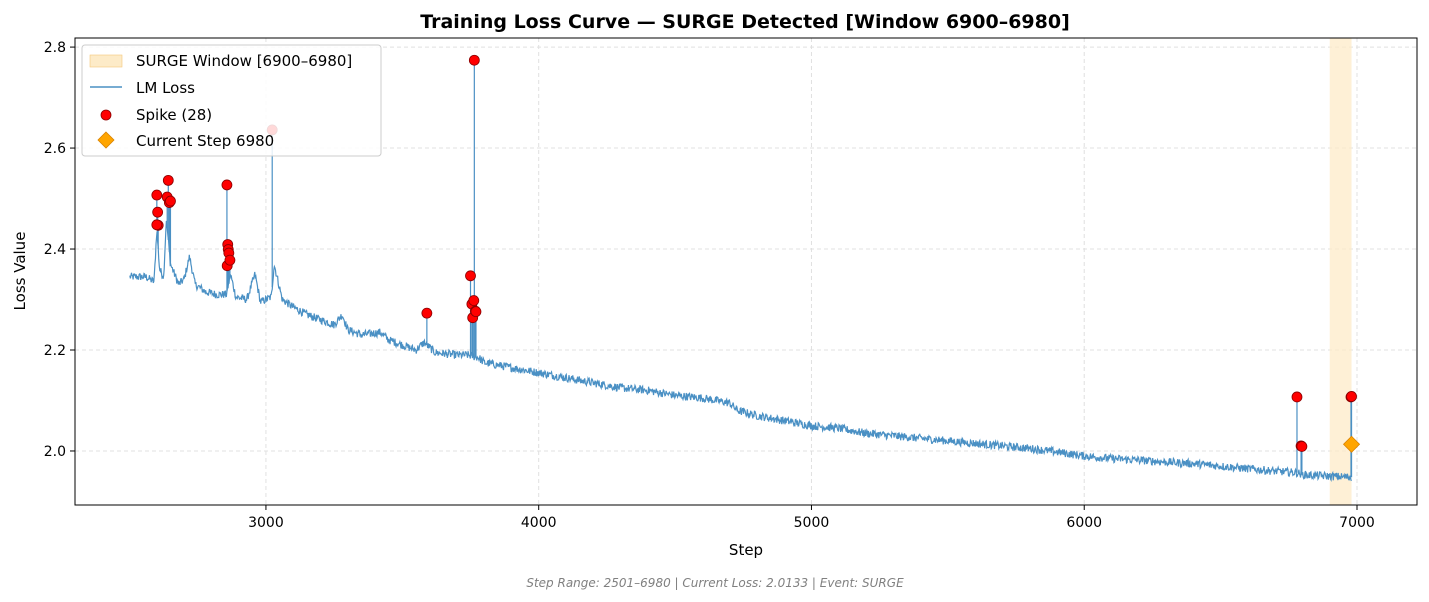  What do you see at coordinates (20, 271) in the screenshot?
I see `y-axis-label: Loss Value` at bounding box center [20, 271].